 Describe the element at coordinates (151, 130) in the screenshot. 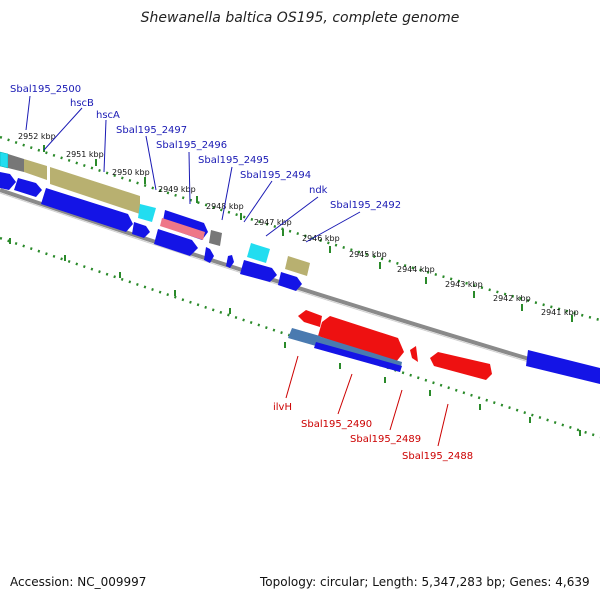

I see `gene-label-forward: Sbal195_2497` at that location.